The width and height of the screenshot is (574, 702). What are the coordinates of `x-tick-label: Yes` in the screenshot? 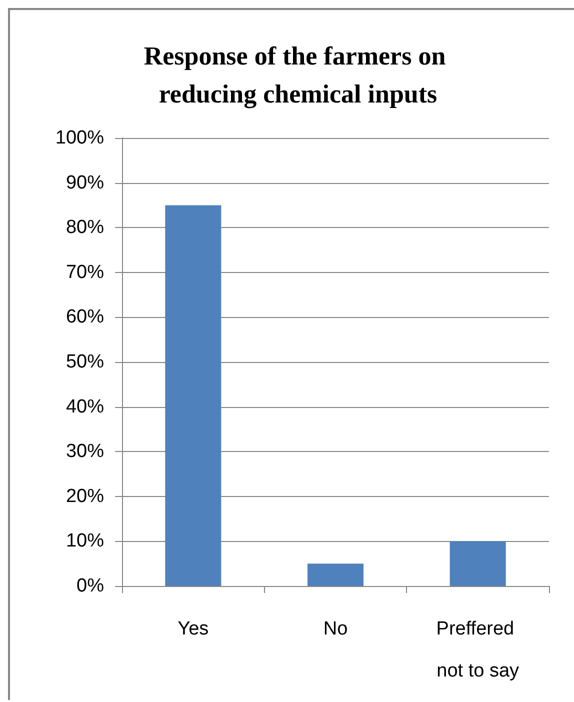 It's located at (193, 629).